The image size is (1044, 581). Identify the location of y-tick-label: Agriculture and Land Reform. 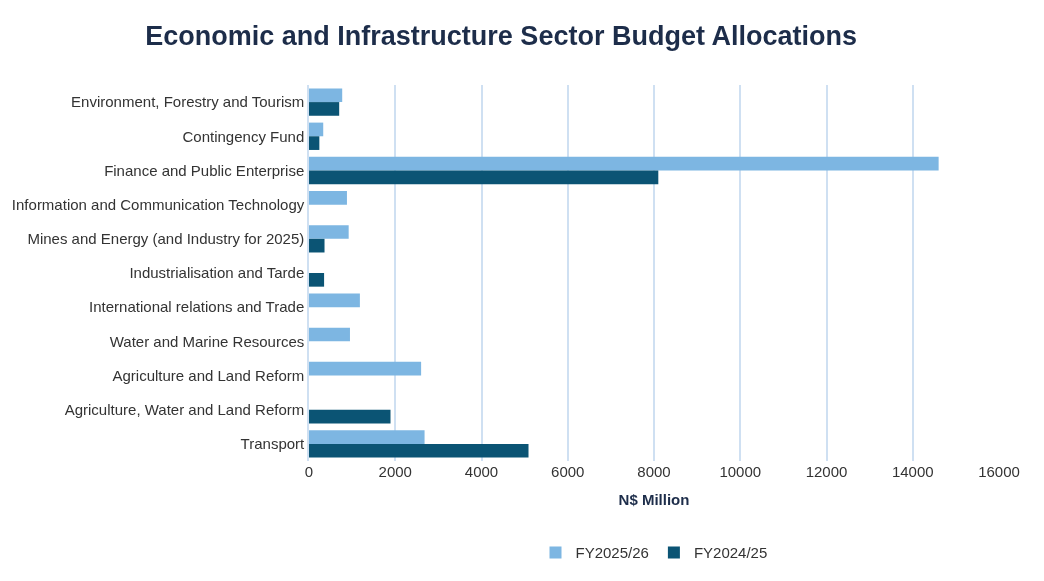
(208, 375).